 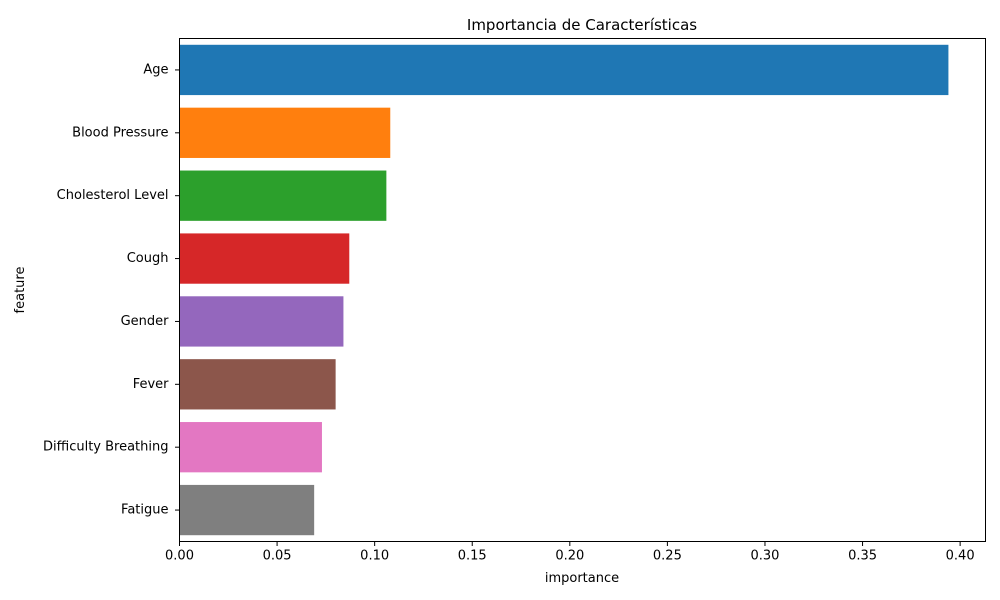 I want to click on y-tick-label-age: Age, so click(x=155, y=69).